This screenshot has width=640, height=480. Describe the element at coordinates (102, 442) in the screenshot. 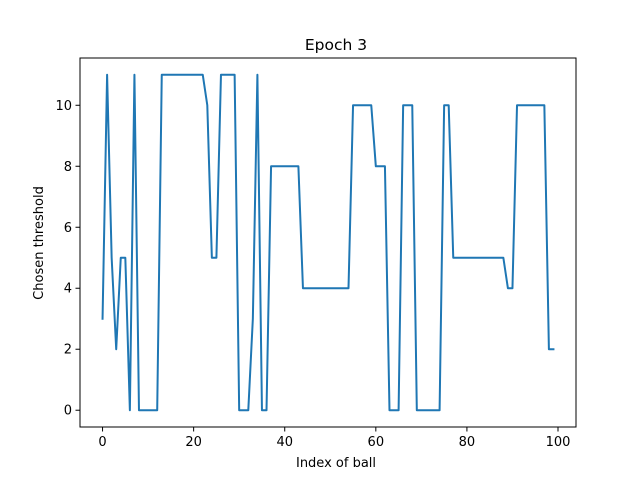

I see `x-tick-label: 0` at that location.